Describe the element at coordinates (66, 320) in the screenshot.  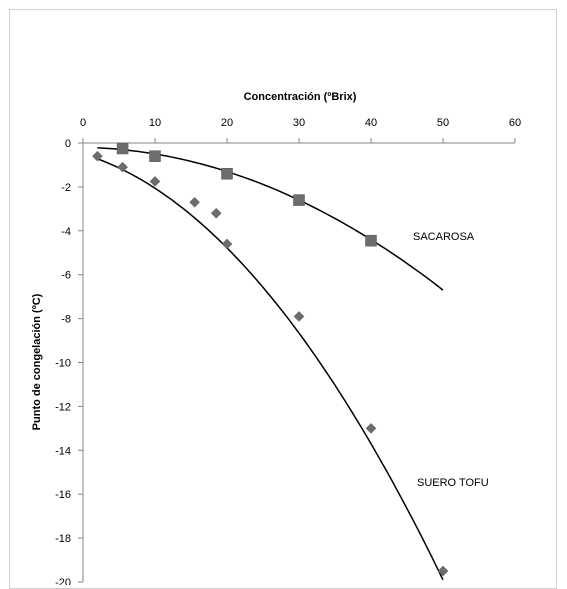
I see `y-tick-label: -8` at that location.